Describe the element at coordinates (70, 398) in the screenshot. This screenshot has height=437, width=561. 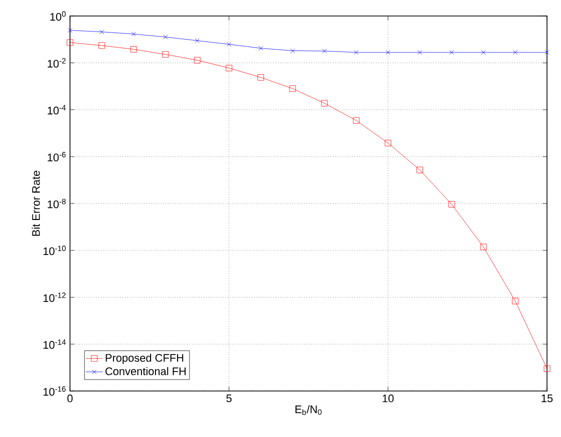
I see `x-tick-label: 0` at that location.